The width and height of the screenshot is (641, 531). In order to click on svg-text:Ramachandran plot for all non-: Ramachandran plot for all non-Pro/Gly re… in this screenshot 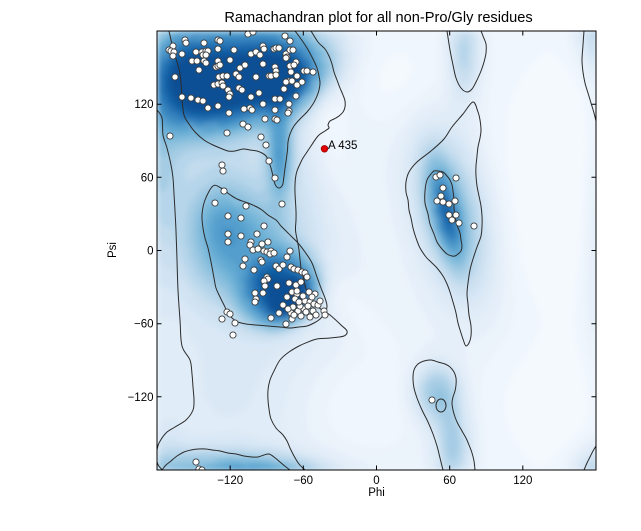, I will do `click(378, 18)`.